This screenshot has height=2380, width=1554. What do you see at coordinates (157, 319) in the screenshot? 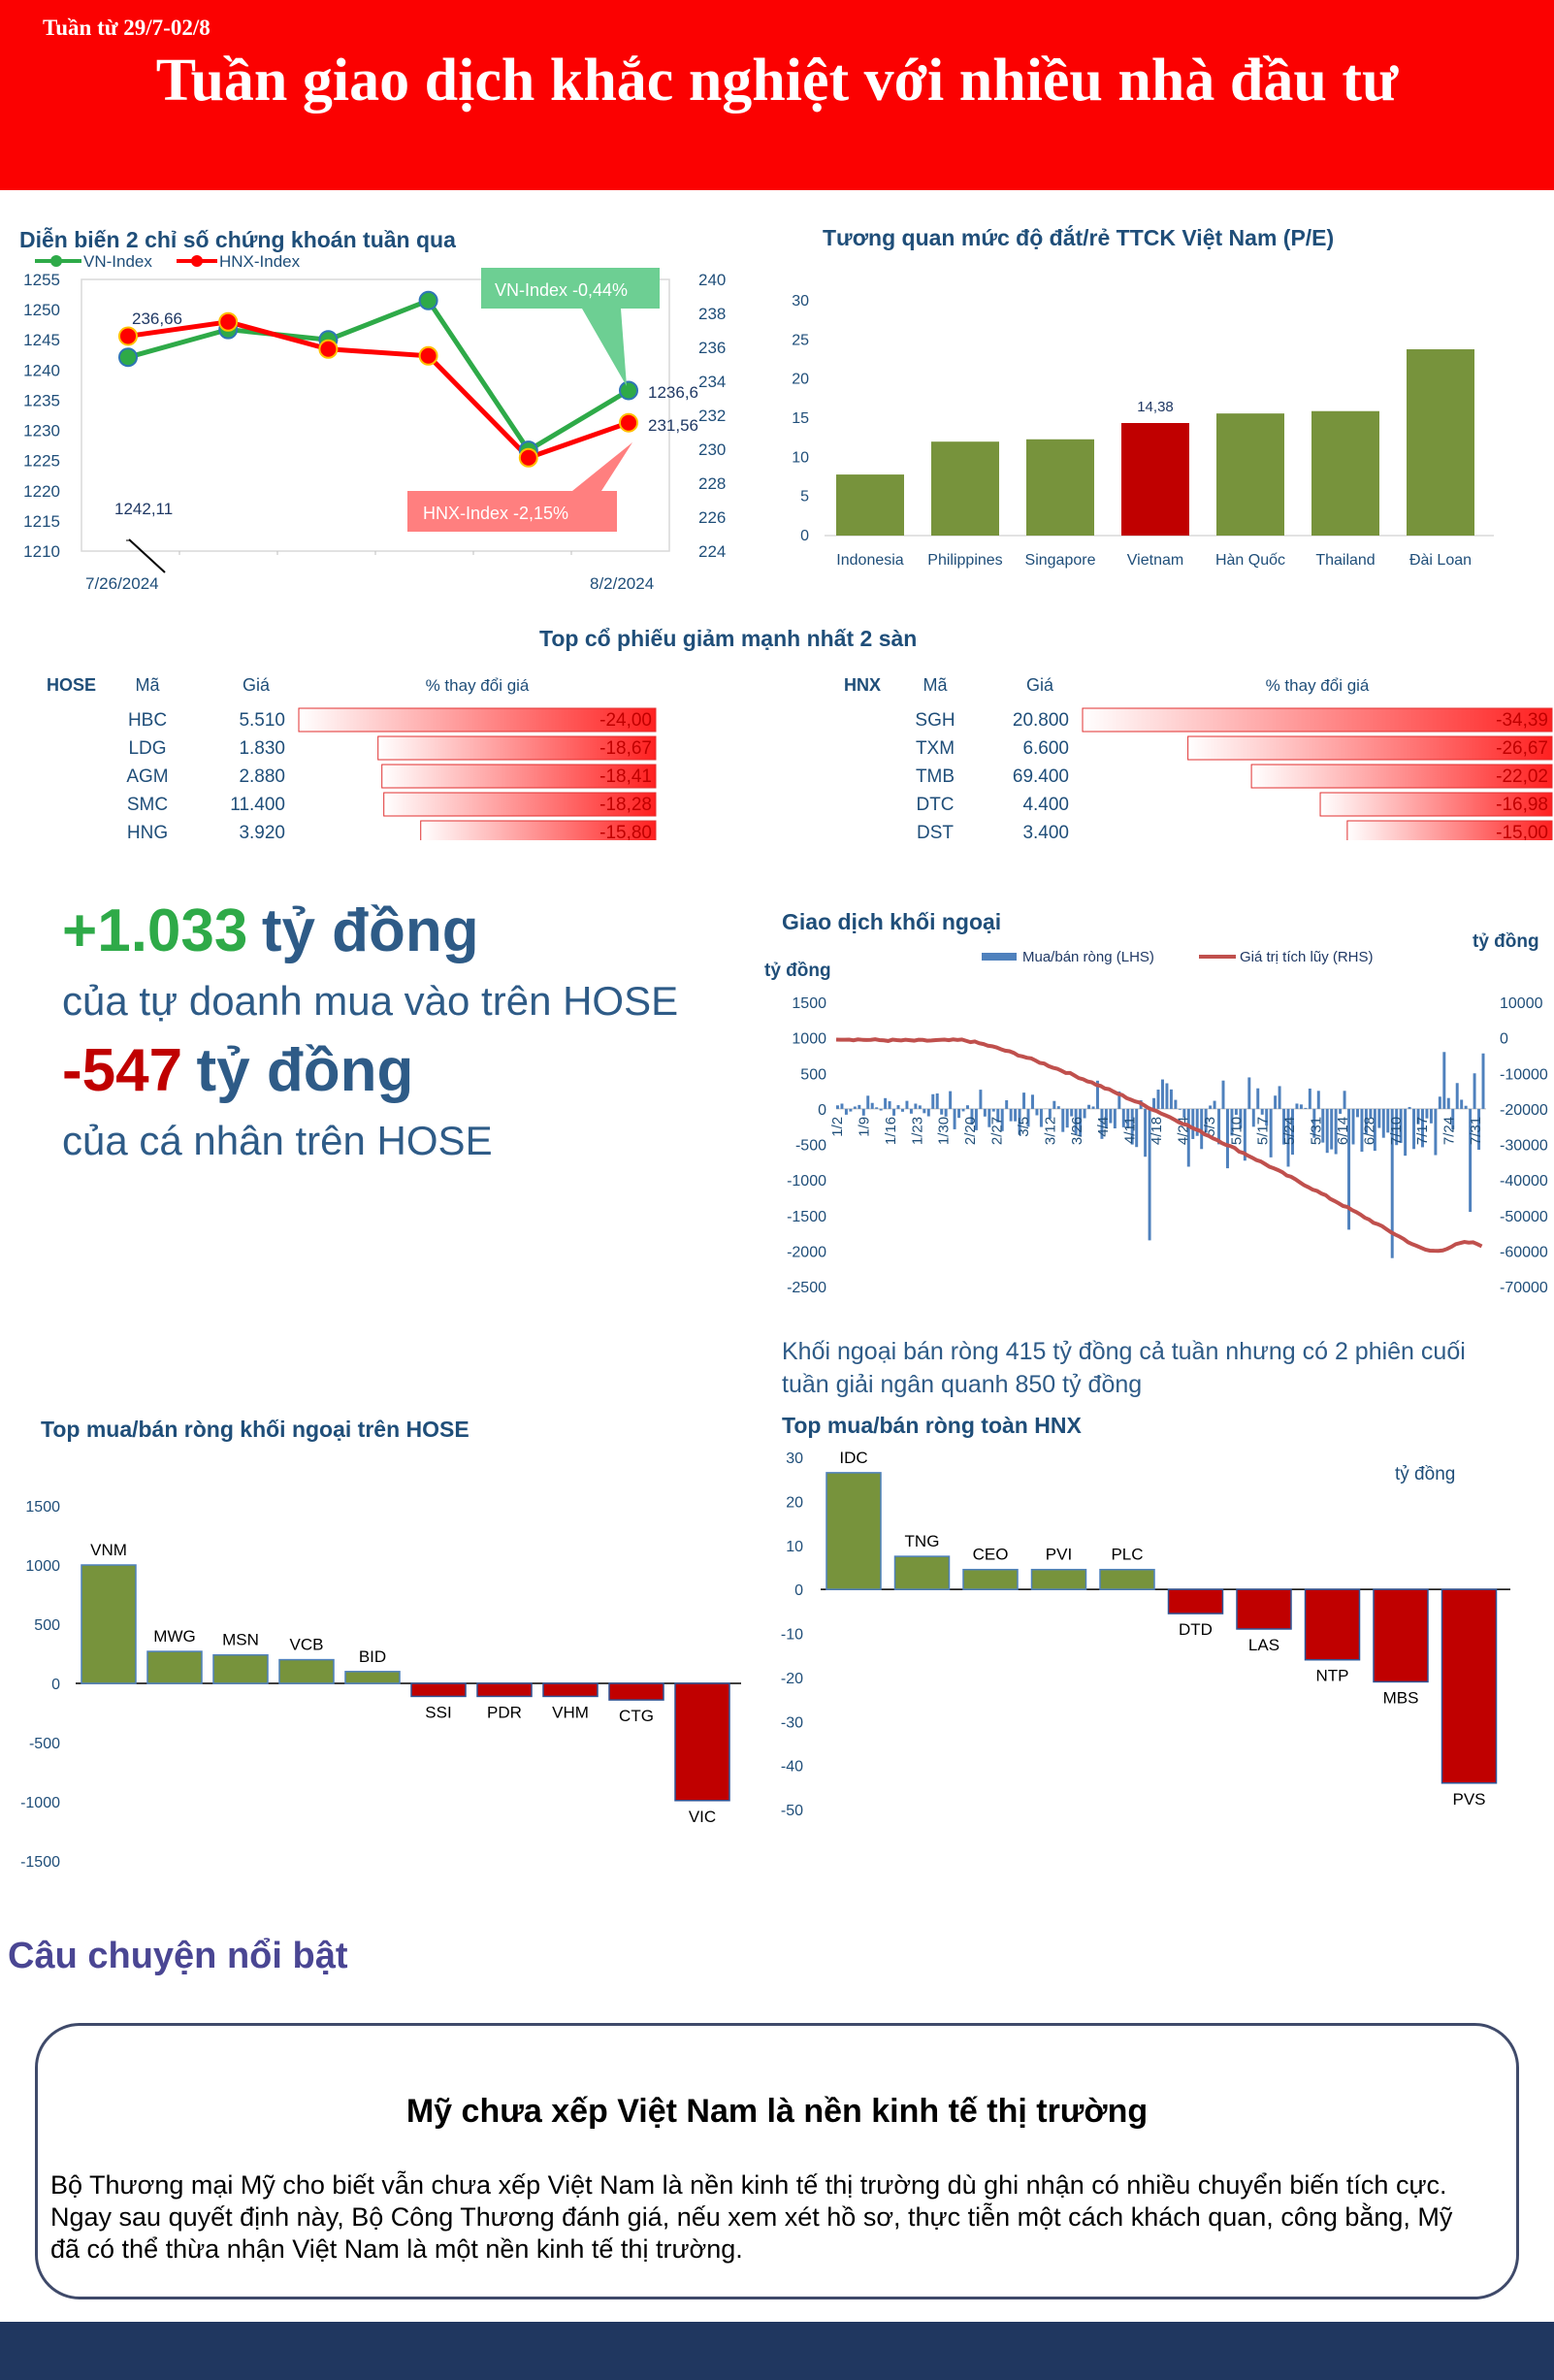
I see `label-hnx-start: 236,66` at bounding box center [157, 319].